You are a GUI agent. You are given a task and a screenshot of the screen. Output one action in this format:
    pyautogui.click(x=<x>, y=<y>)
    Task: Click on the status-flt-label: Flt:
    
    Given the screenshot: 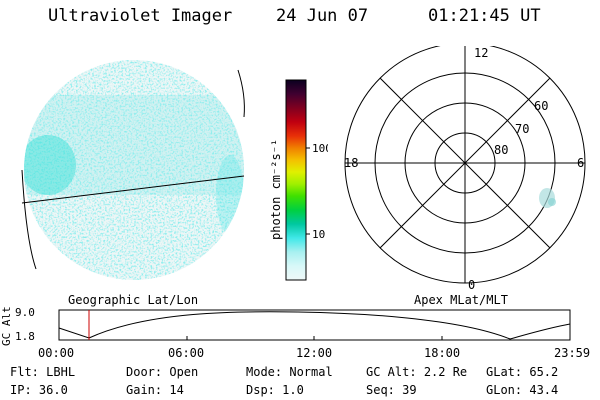 What is the action you would take?
    pyautogui.click(x=24, y=372)
    